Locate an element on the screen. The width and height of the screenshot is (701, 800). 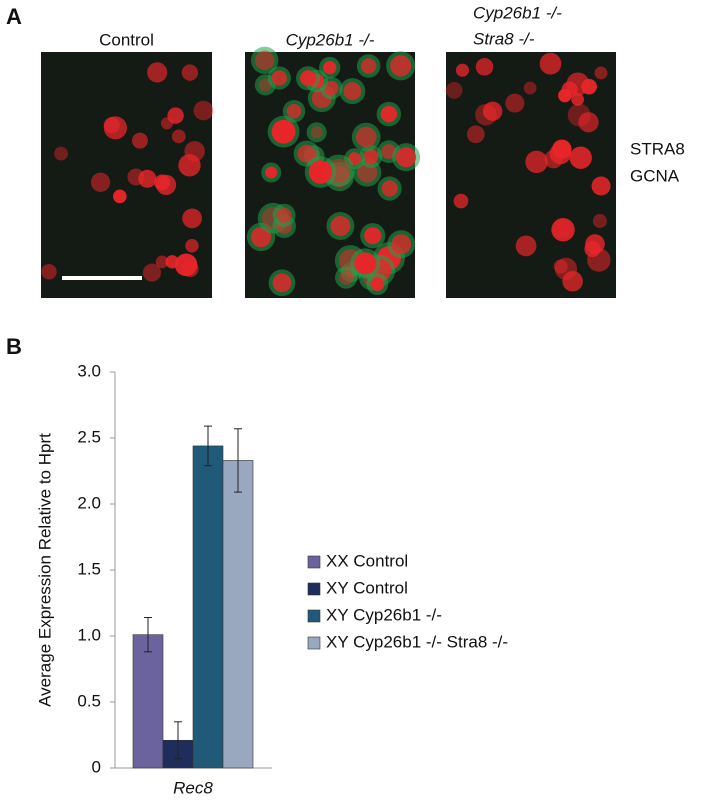
stain-legend: GCNA is located at coordinates (655, 175).